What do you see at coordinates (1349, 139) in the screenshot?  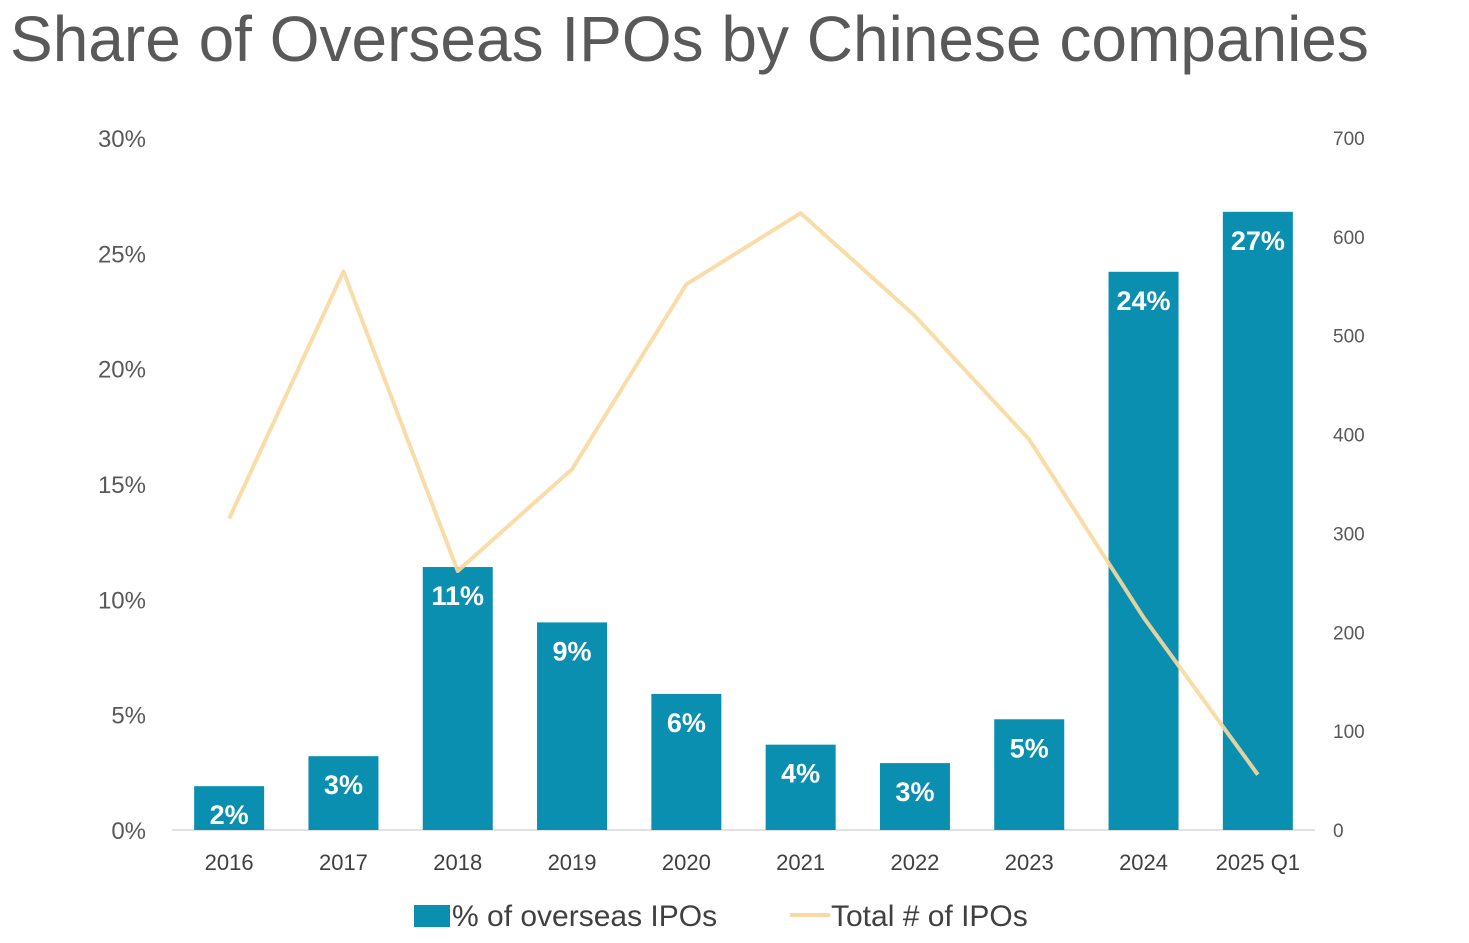 I see `y-right-tick-label: 700` at bounding box center [1349, 139].